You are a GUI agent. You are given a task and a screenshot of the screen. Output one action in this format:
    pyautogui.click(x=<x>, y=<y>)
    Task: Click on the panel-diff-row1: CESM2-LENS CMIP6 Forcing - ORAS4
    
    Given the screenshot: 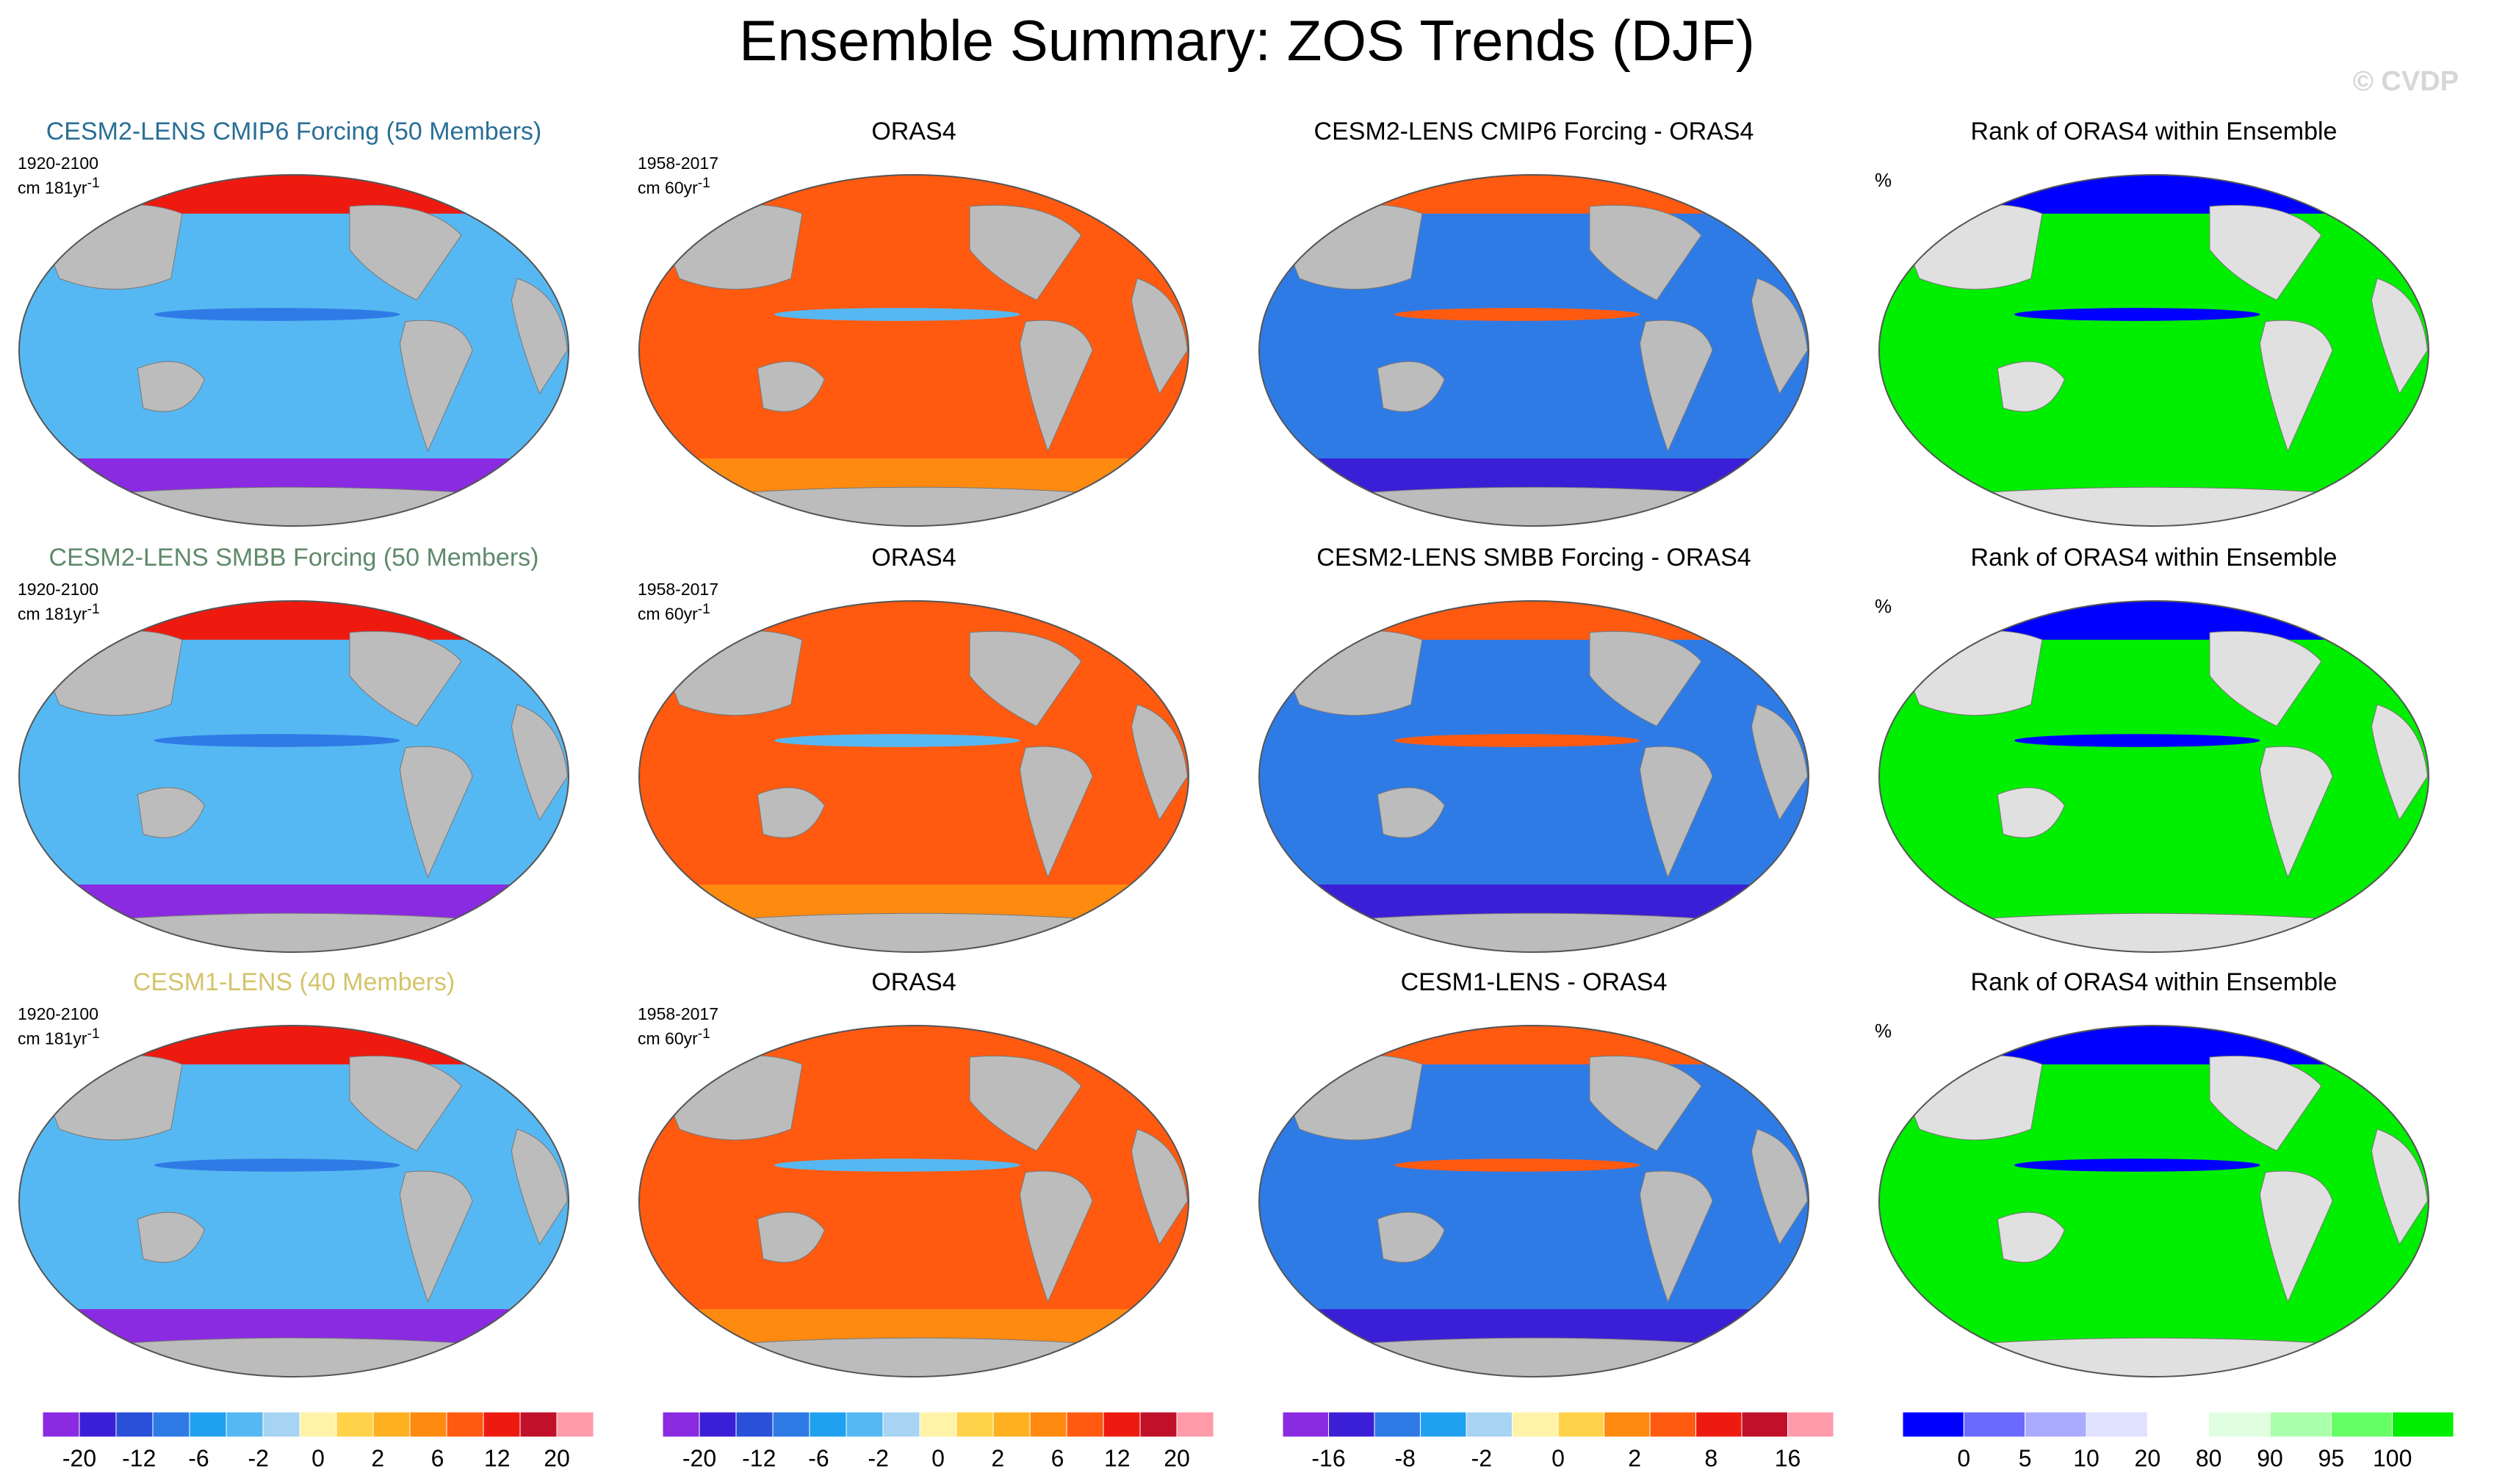 What is the action you would take?
    pyautogui.click(x=1534, y=327)
    